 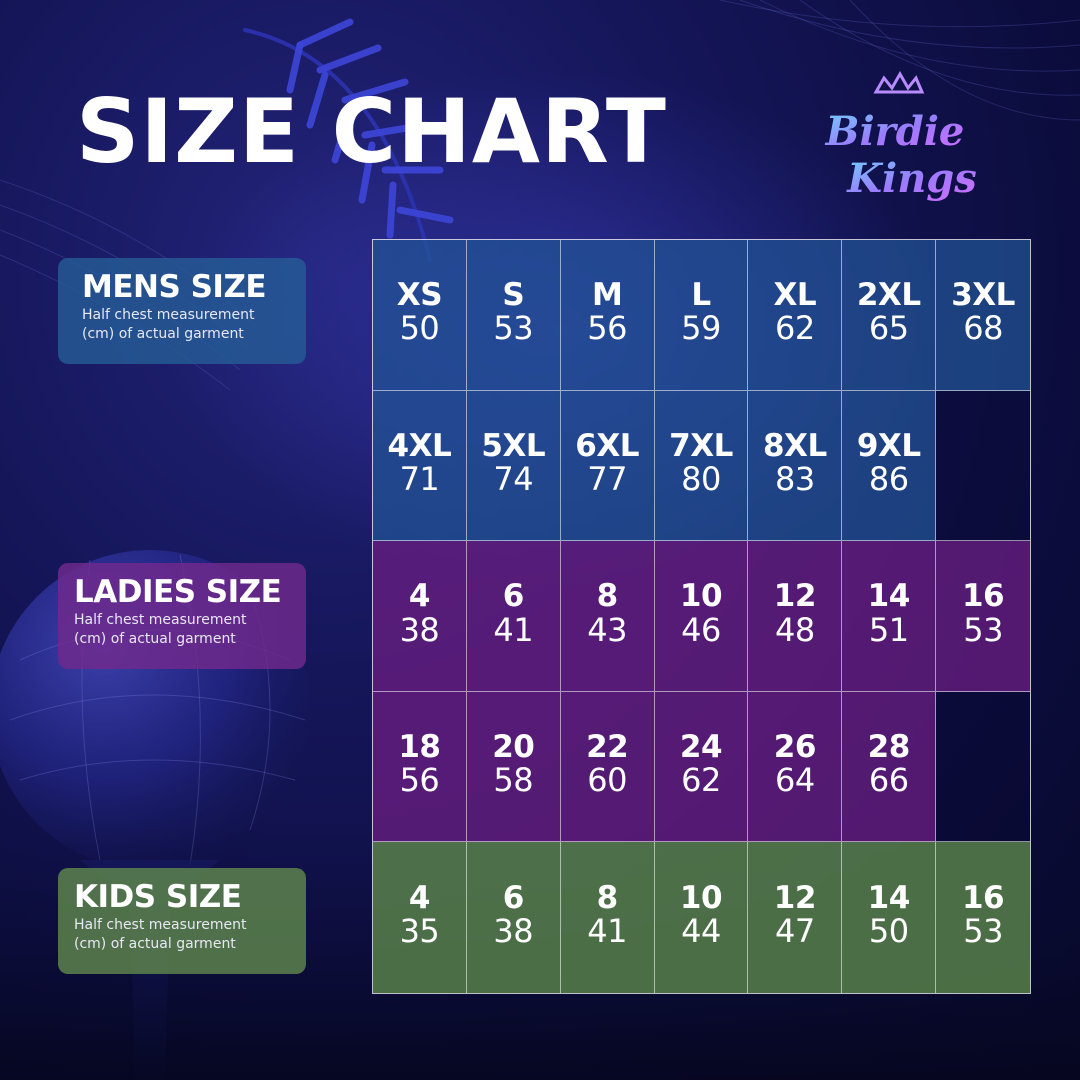 What do you see at coordinates (888, 445) in the screenshot?
I see `size-label: 9XL` at bounding box center [888, 445].